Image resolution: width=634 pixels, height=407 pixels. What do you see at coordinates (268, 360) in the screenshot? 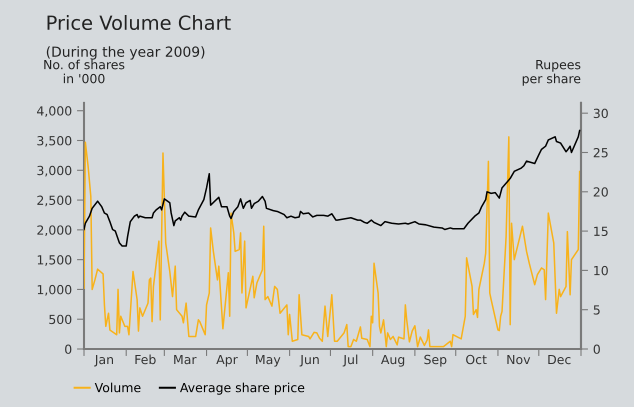
I see `x-tick-label: May` at bounding box center [268, 360].